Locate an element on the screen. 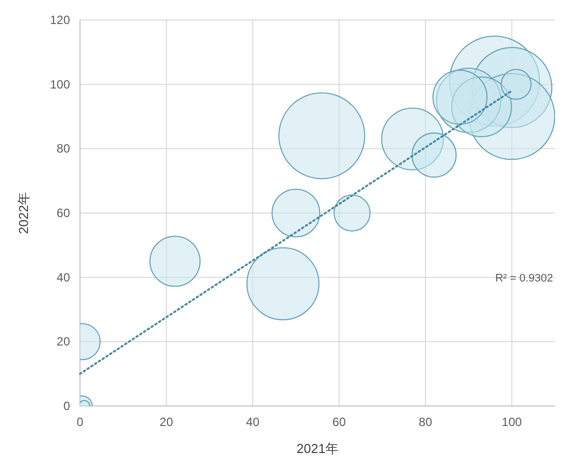 The width and height of the screenshot is (570, 466). x-tick-label: 40 is located at coordinates (253, 422).